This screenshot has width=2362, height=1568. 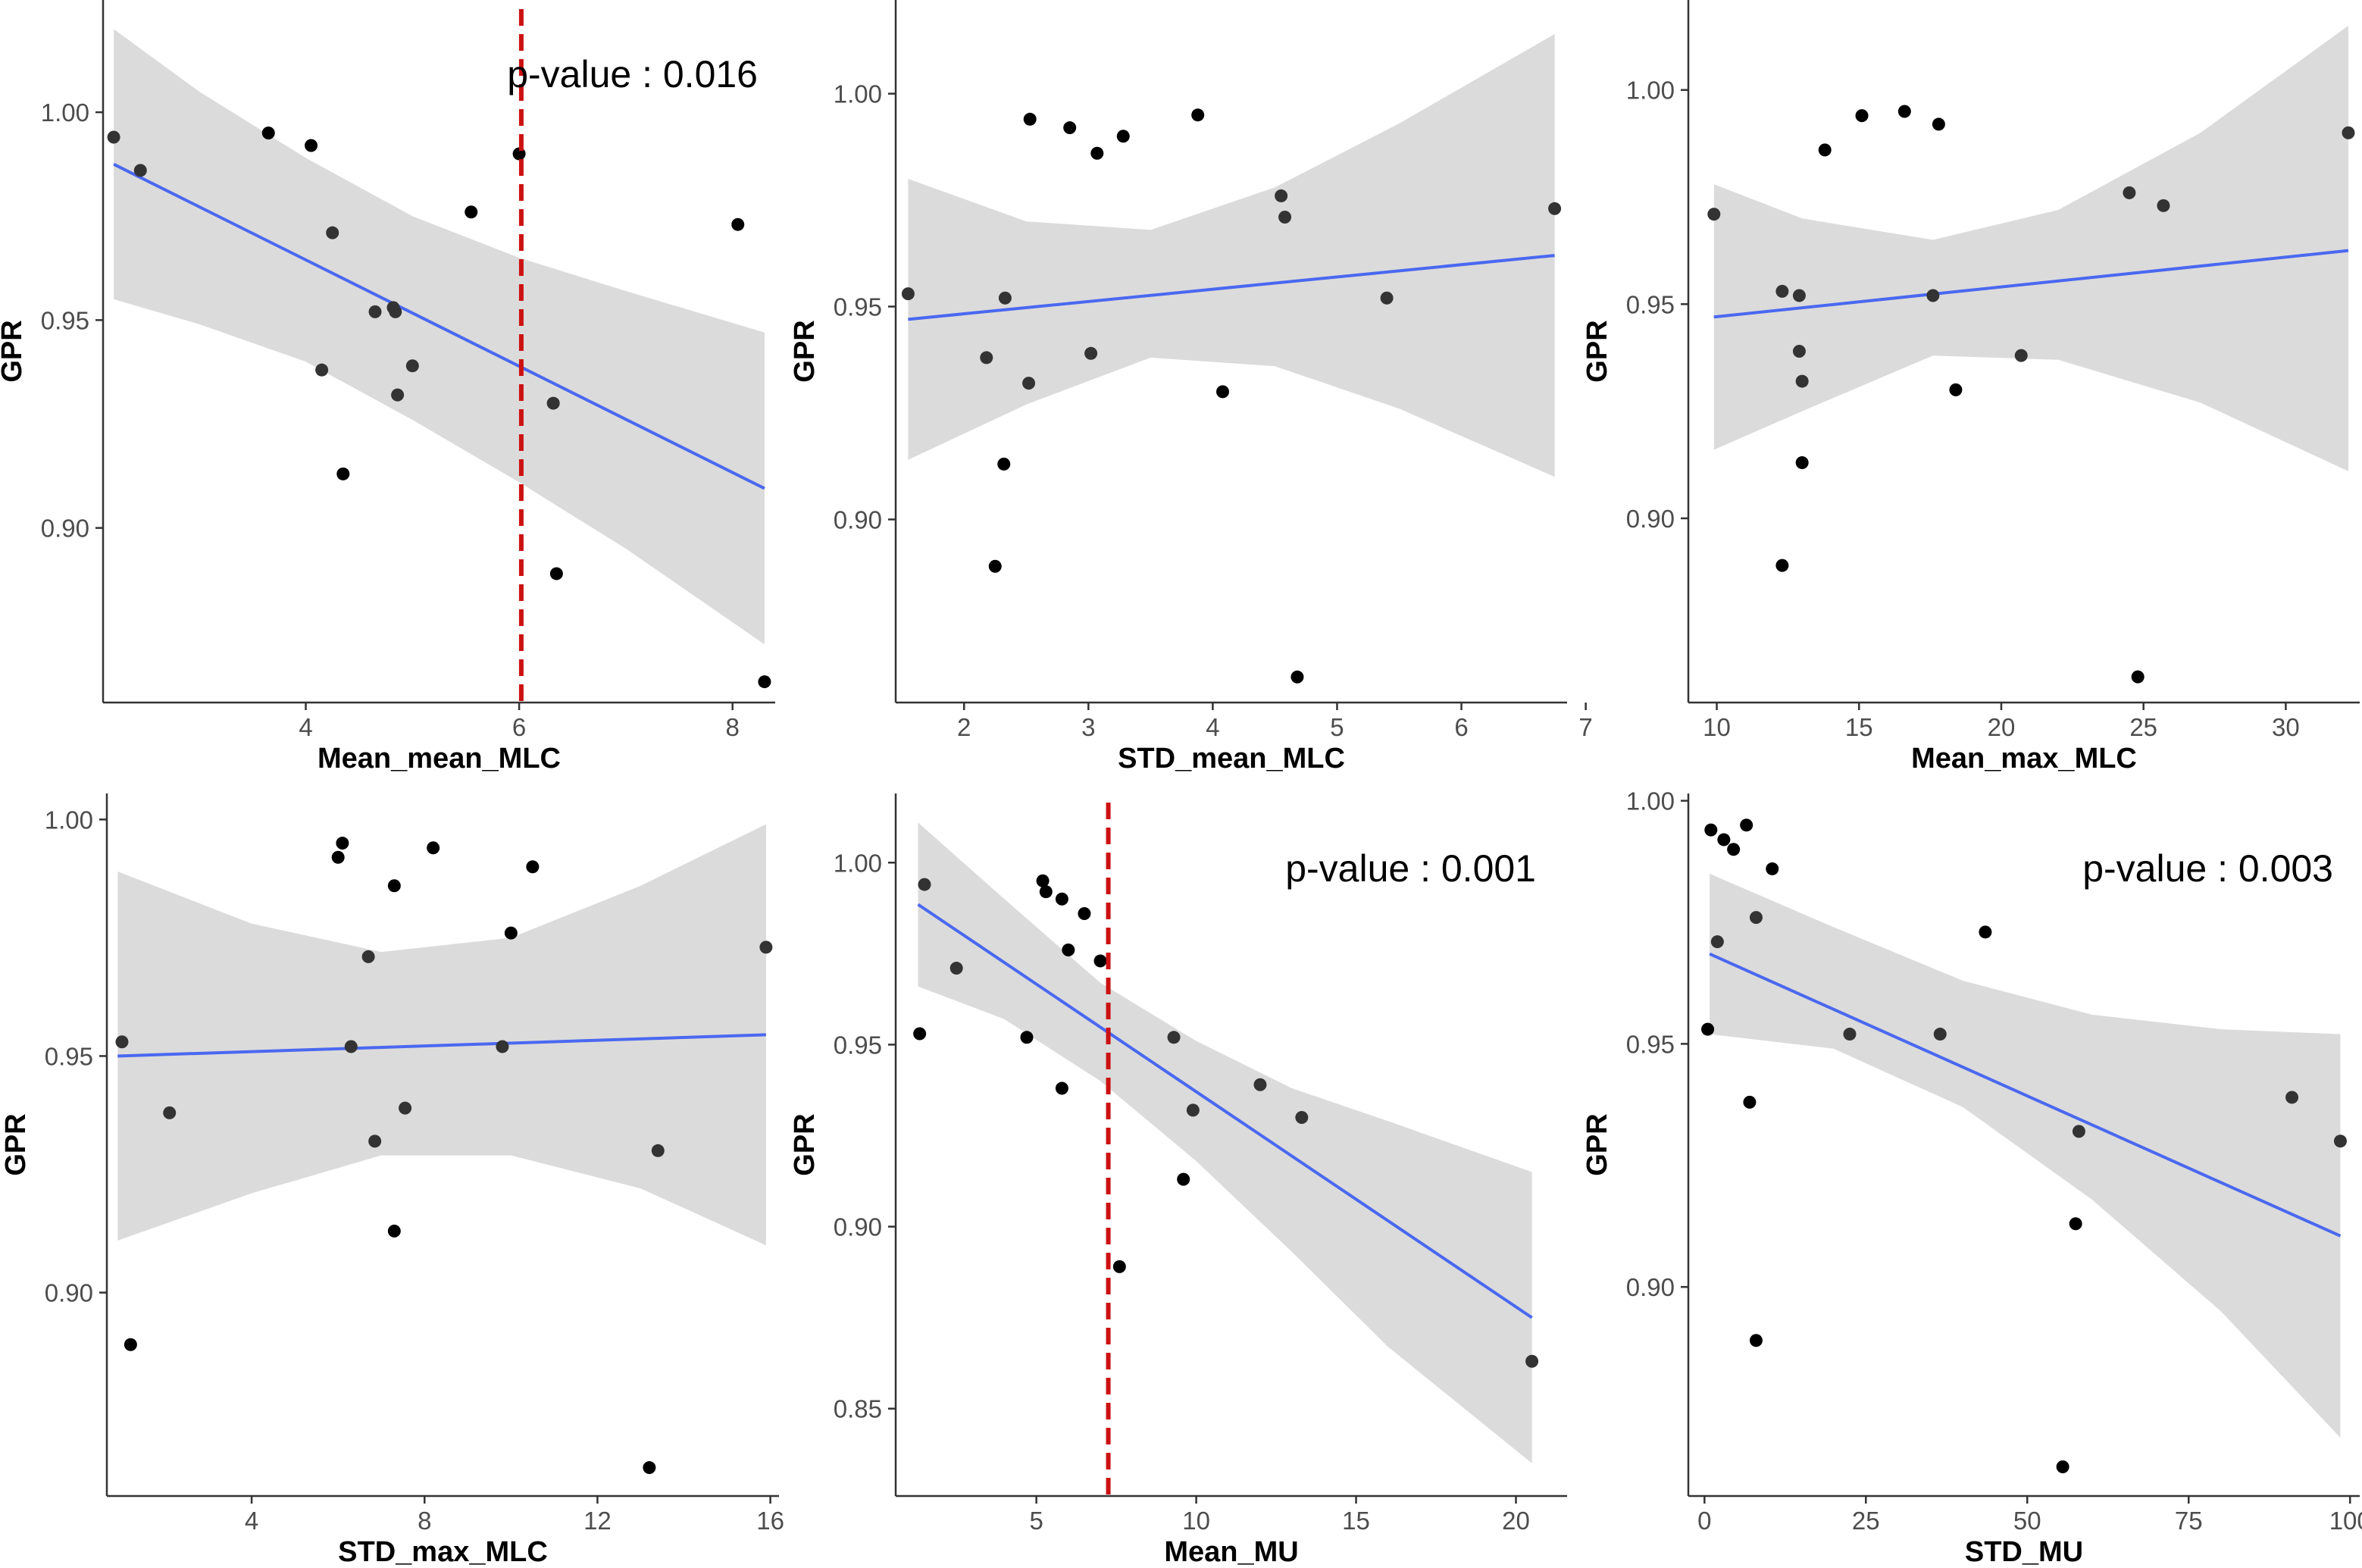 What do you see at coordinates (2345, 1521) in the screenshot?
I see `x-tick-label: 100` at bounding box center [2345, 1521].